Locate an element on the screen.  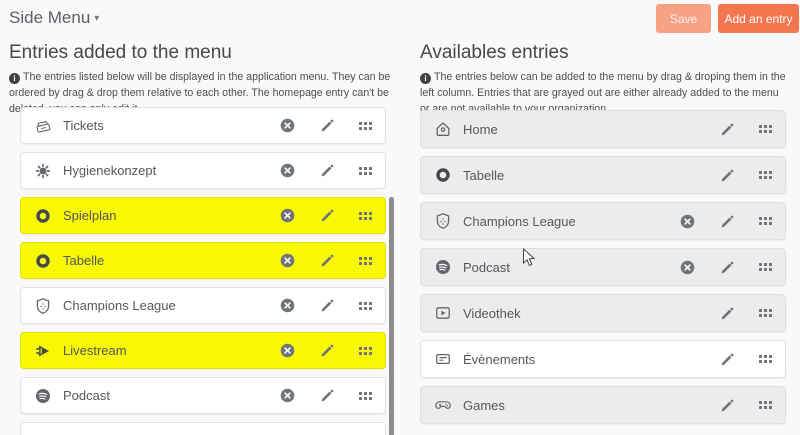
available-entry-label: Podcast is located at coordinates (486, 267).